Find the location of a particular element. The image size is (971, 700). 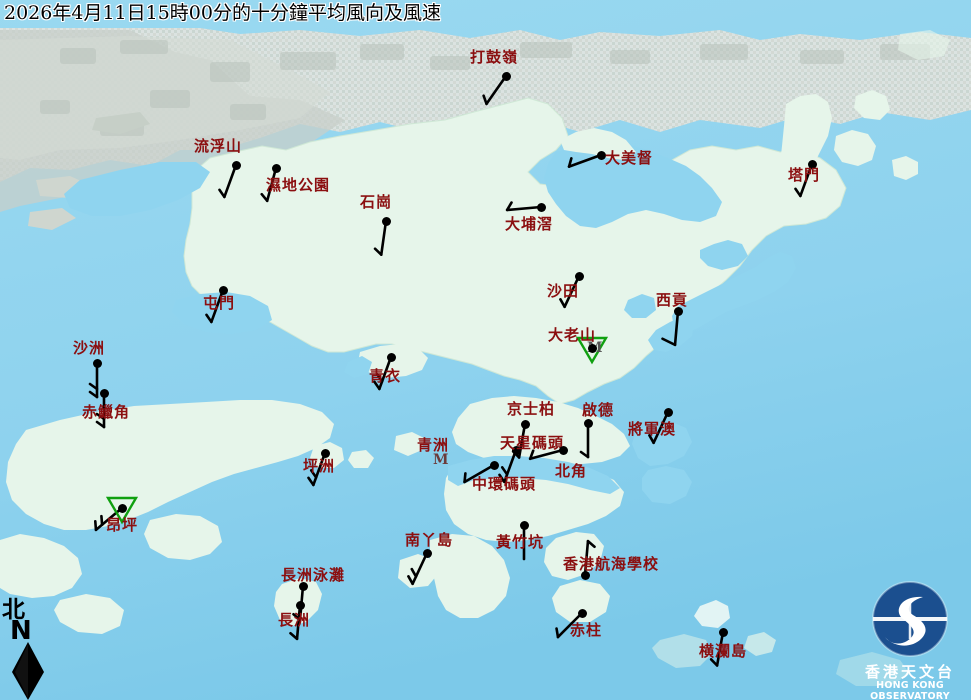

hko-logo-text-cn: 香港天文台 is located at coordinates (909, 672).